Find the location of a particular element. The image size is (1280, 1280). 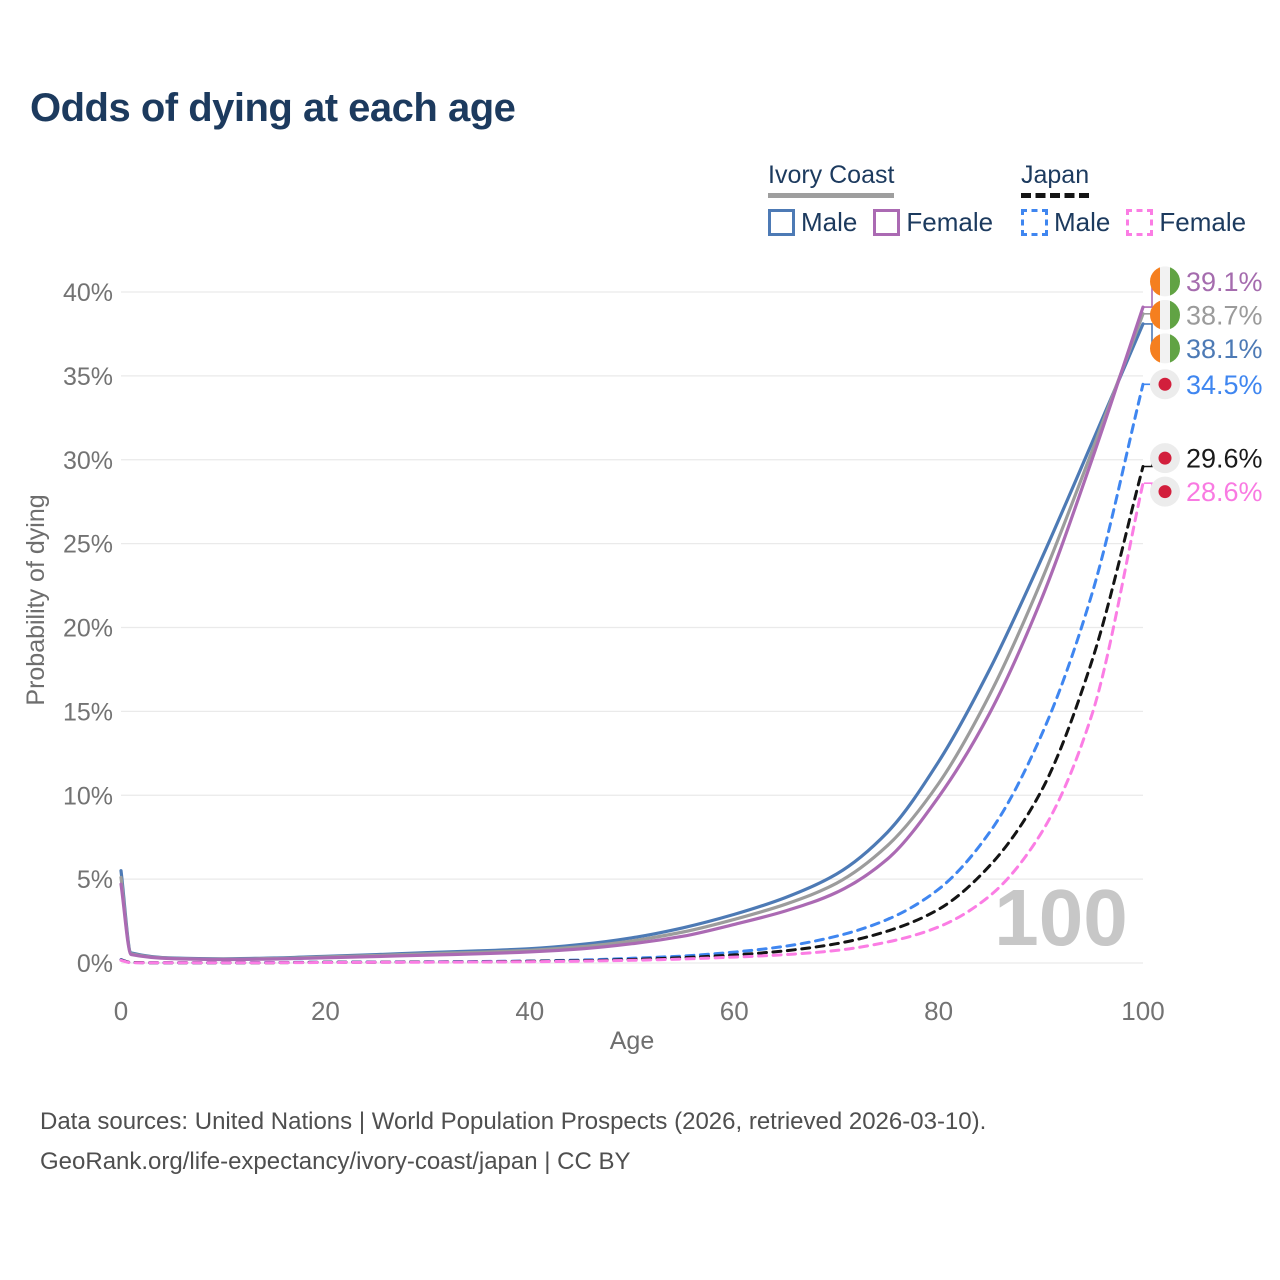

end-value-label-ivory-coast-male: 38.1% is located at coordinates (1224, 349).